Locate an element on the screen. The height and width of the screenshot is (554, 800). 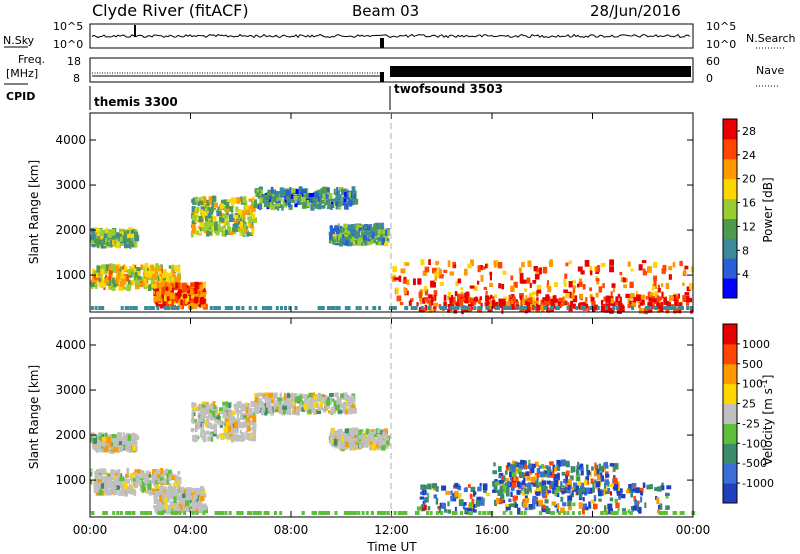
colorbar-frame is located at coordinates (730, 413).